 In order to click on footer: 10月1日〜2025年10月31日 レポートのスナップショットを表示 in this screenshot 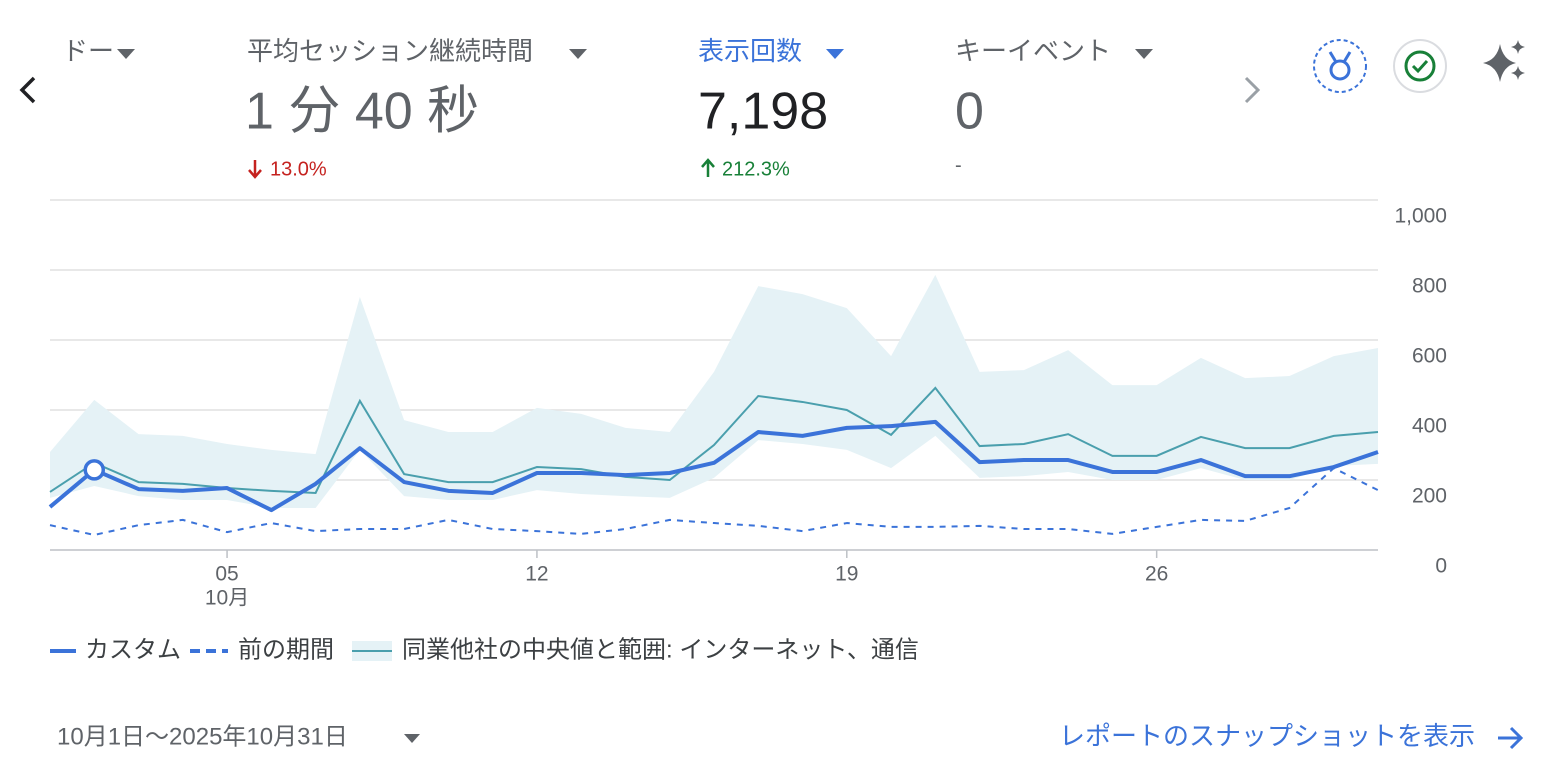, I will do `click(790, 736)`.